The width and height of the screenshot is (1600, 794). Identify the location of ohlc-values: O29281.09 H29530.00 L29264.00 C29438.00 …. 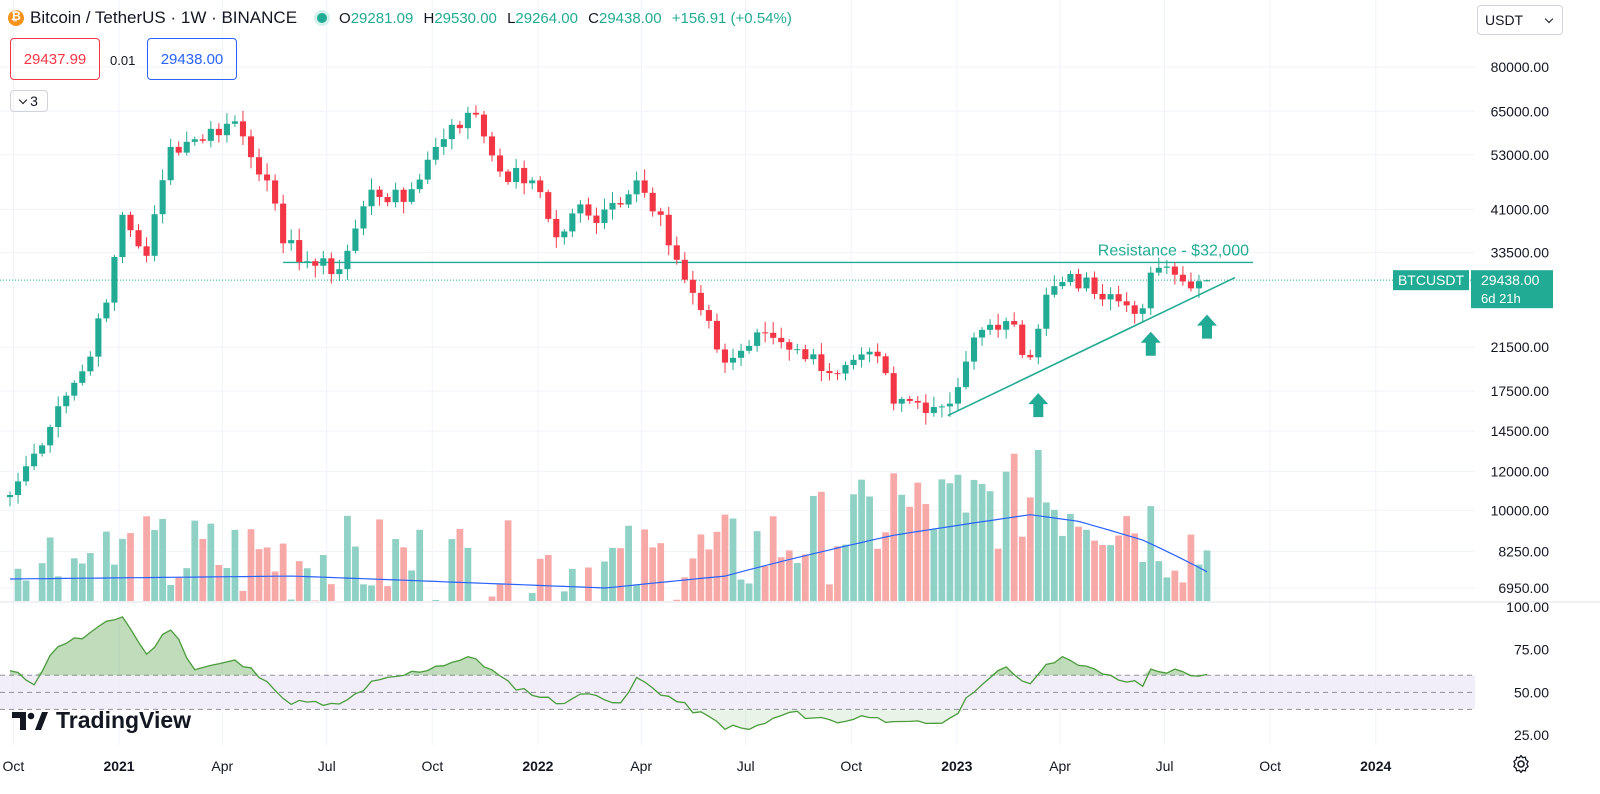
(568, 18).